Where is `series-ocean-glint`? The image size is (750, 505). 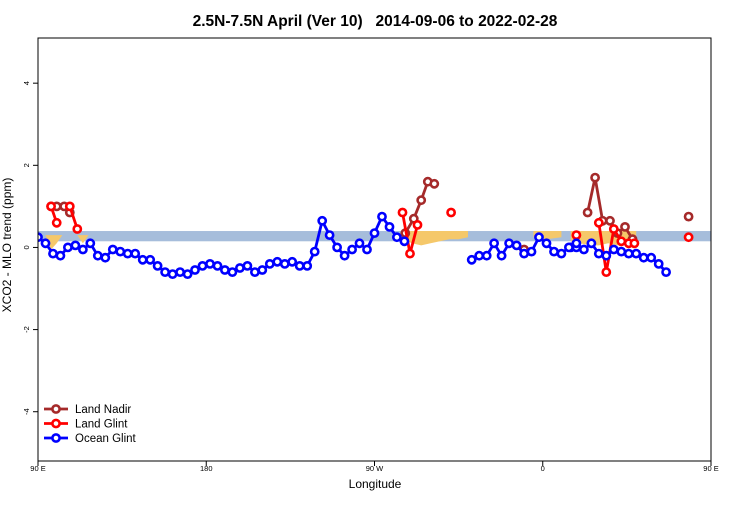
series-ocean-glint is located at coordinates (351, 245).